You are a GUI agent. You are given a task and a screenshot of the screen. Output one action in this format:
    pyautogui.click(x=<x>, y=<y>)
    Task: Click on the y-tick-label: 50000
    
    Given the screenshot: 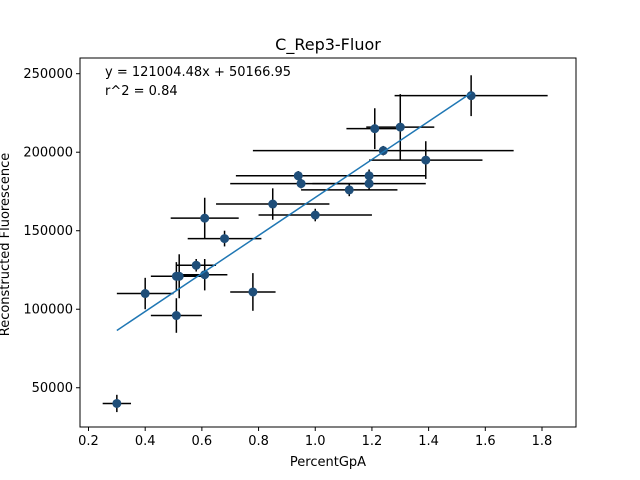 What is the action you would take?
    pyautogui.click(x=52, y=388)
    